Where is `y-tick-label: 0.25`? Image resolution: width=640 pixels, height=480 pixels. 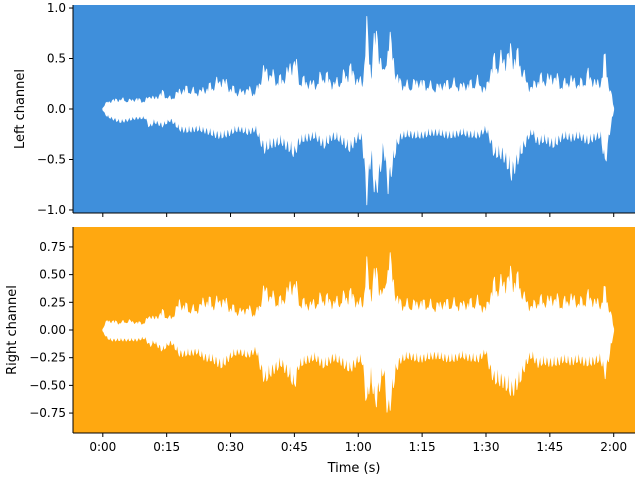 y-tick-label: 0.25 is located at coordinates (52, 302).